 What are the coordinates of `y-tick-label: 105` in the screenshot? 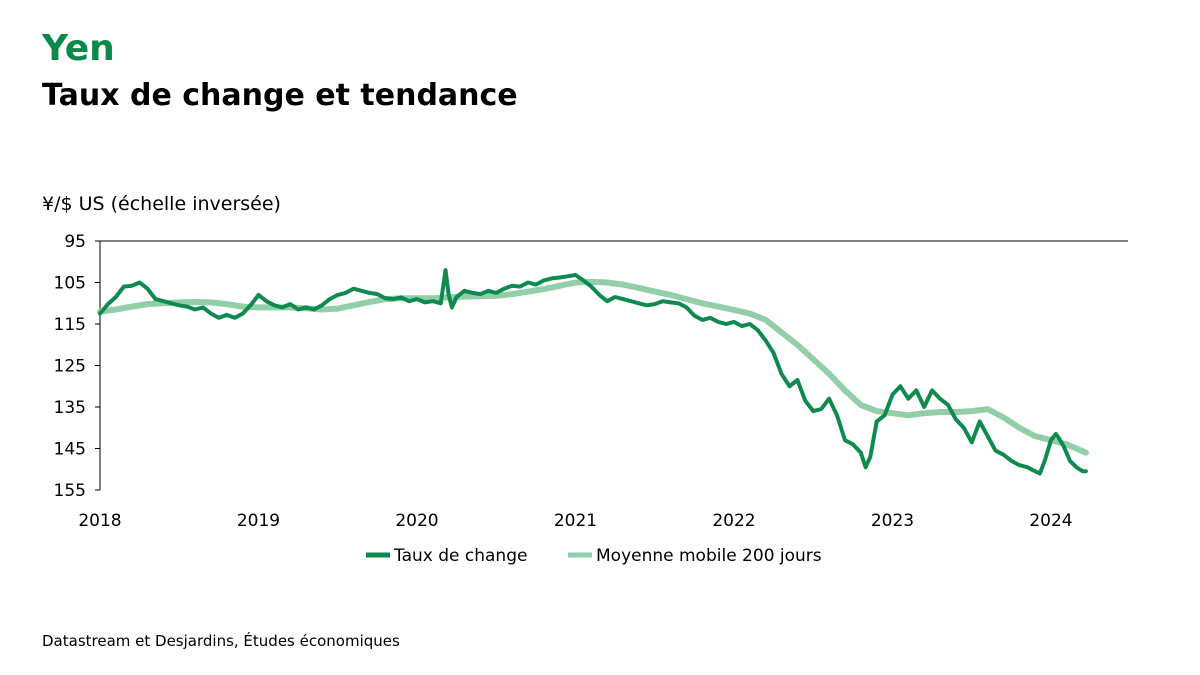 It's located at (70, 284).